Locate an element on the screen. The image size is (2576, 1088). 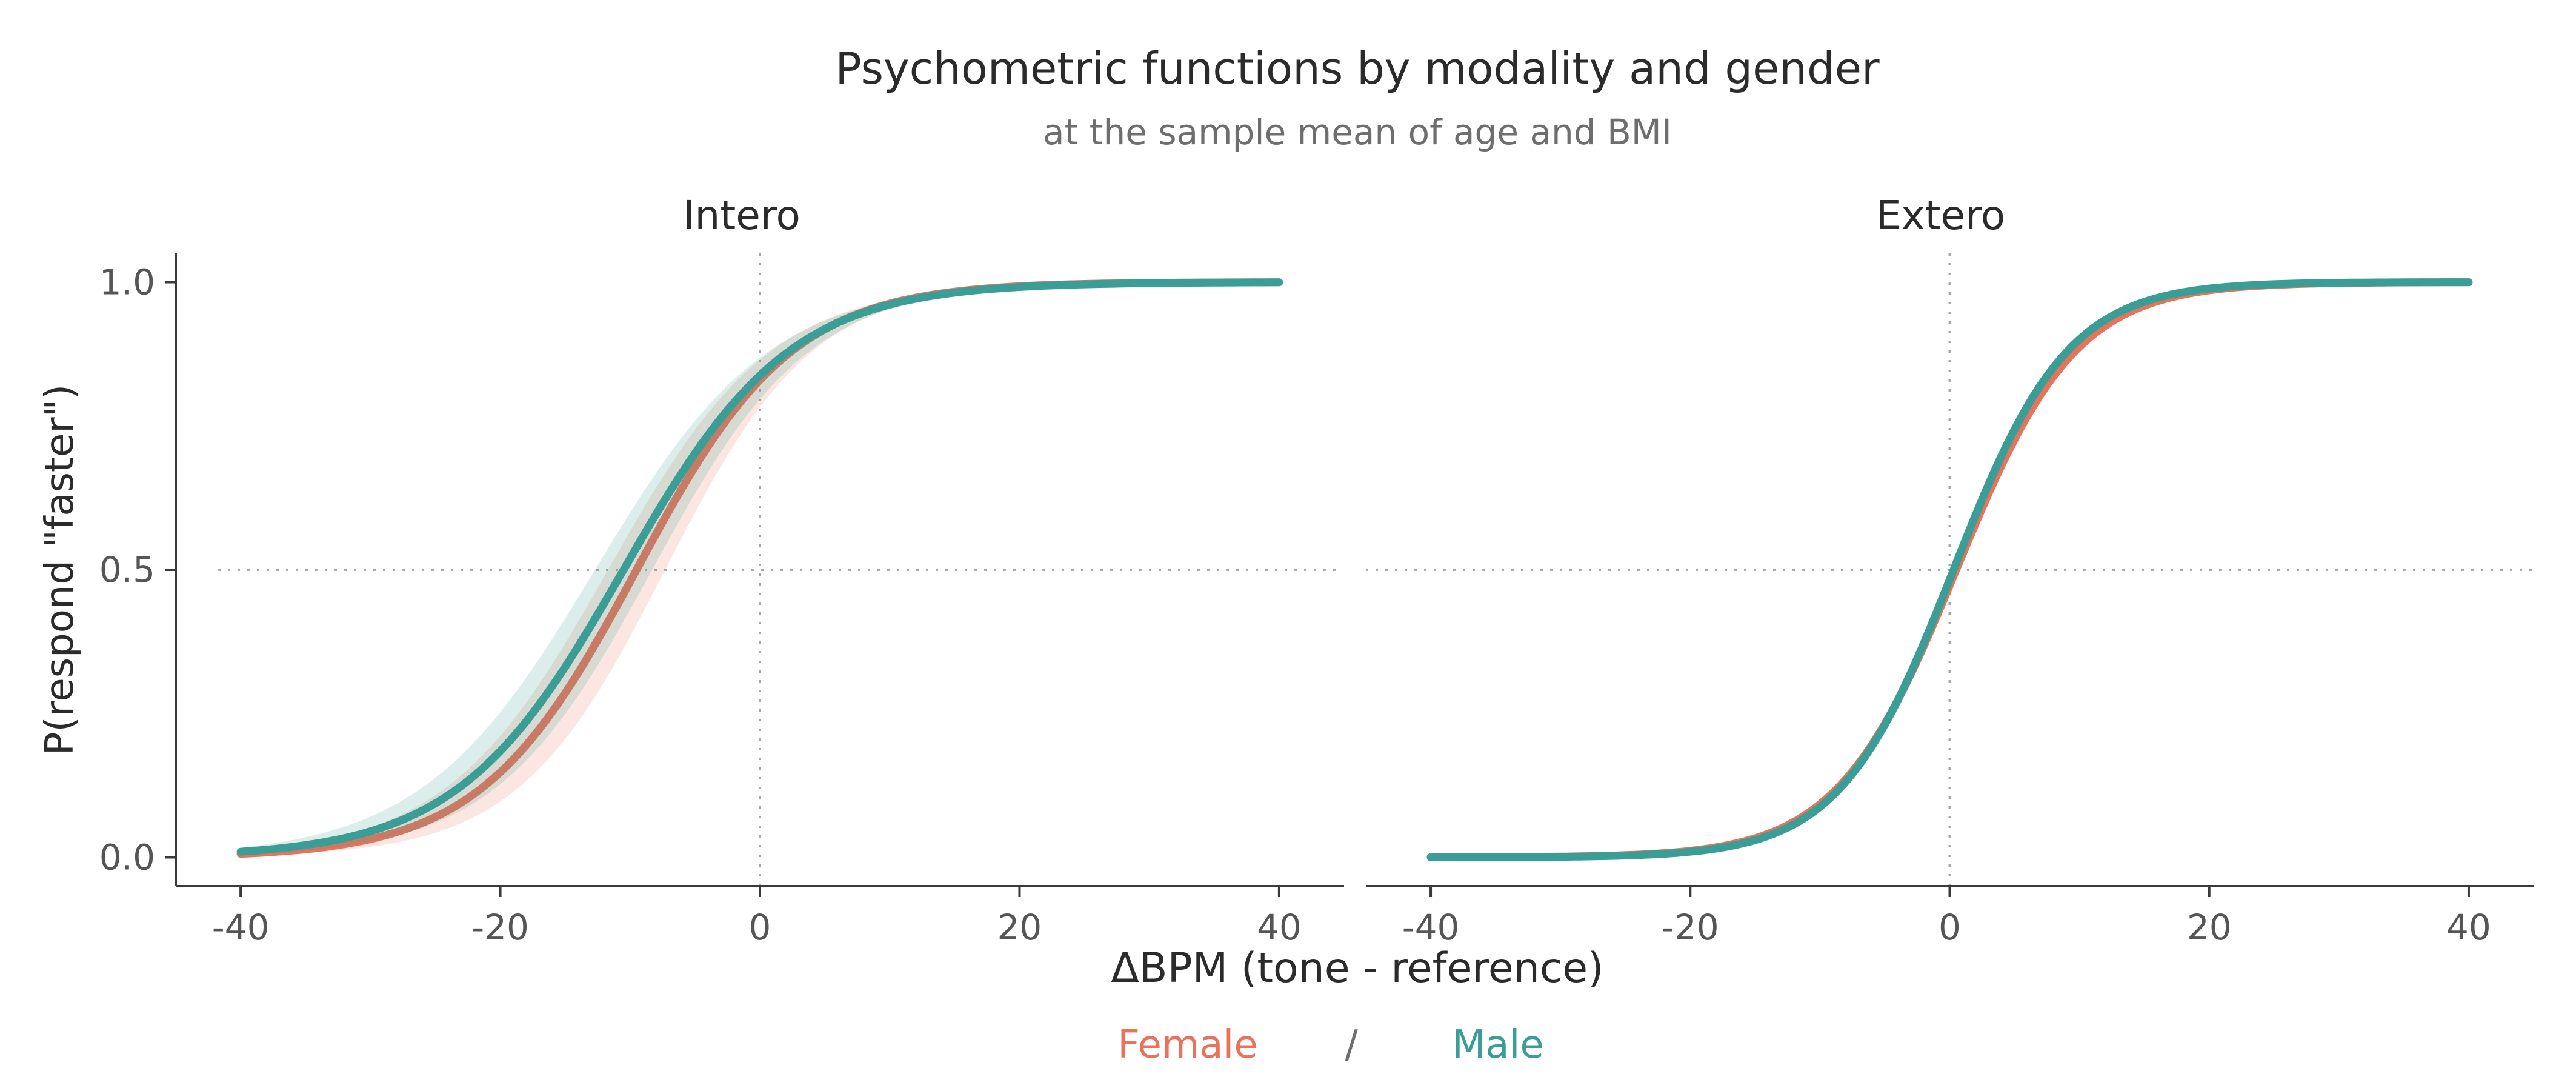
panel-title: Intero is located at coordinates (741, 215).